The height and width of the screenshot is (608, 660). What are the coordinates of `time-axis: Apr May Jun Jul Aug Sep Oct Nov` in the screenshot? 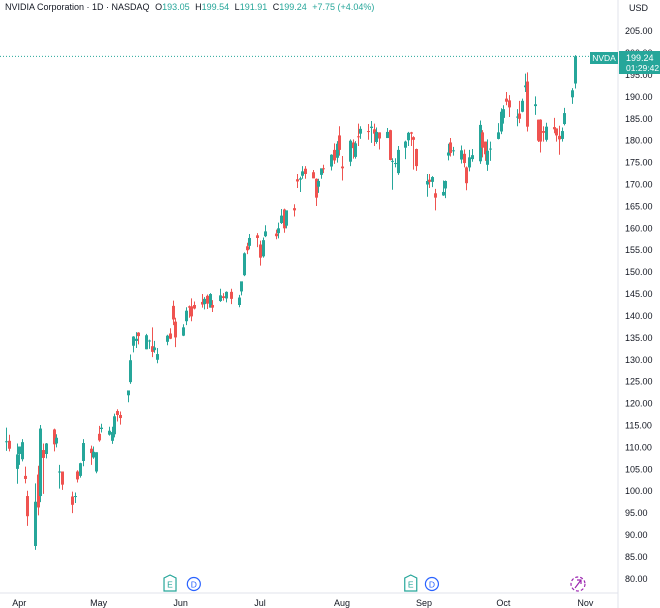 It's located at (303, 603).